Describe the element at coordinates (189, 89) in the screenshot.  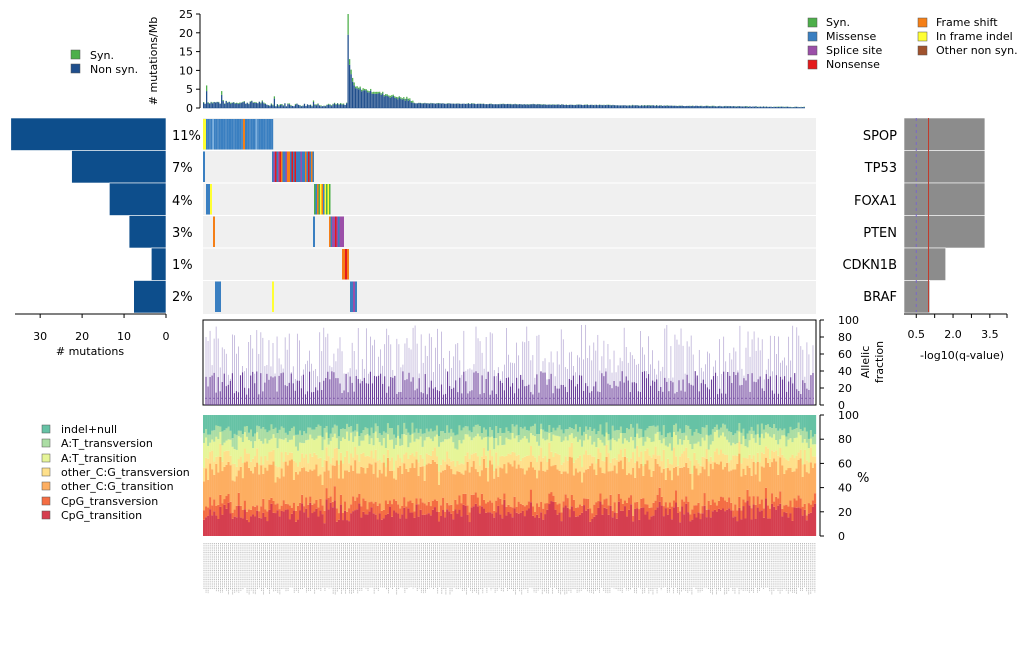
I see `burden-tick-label: 5` at that location.